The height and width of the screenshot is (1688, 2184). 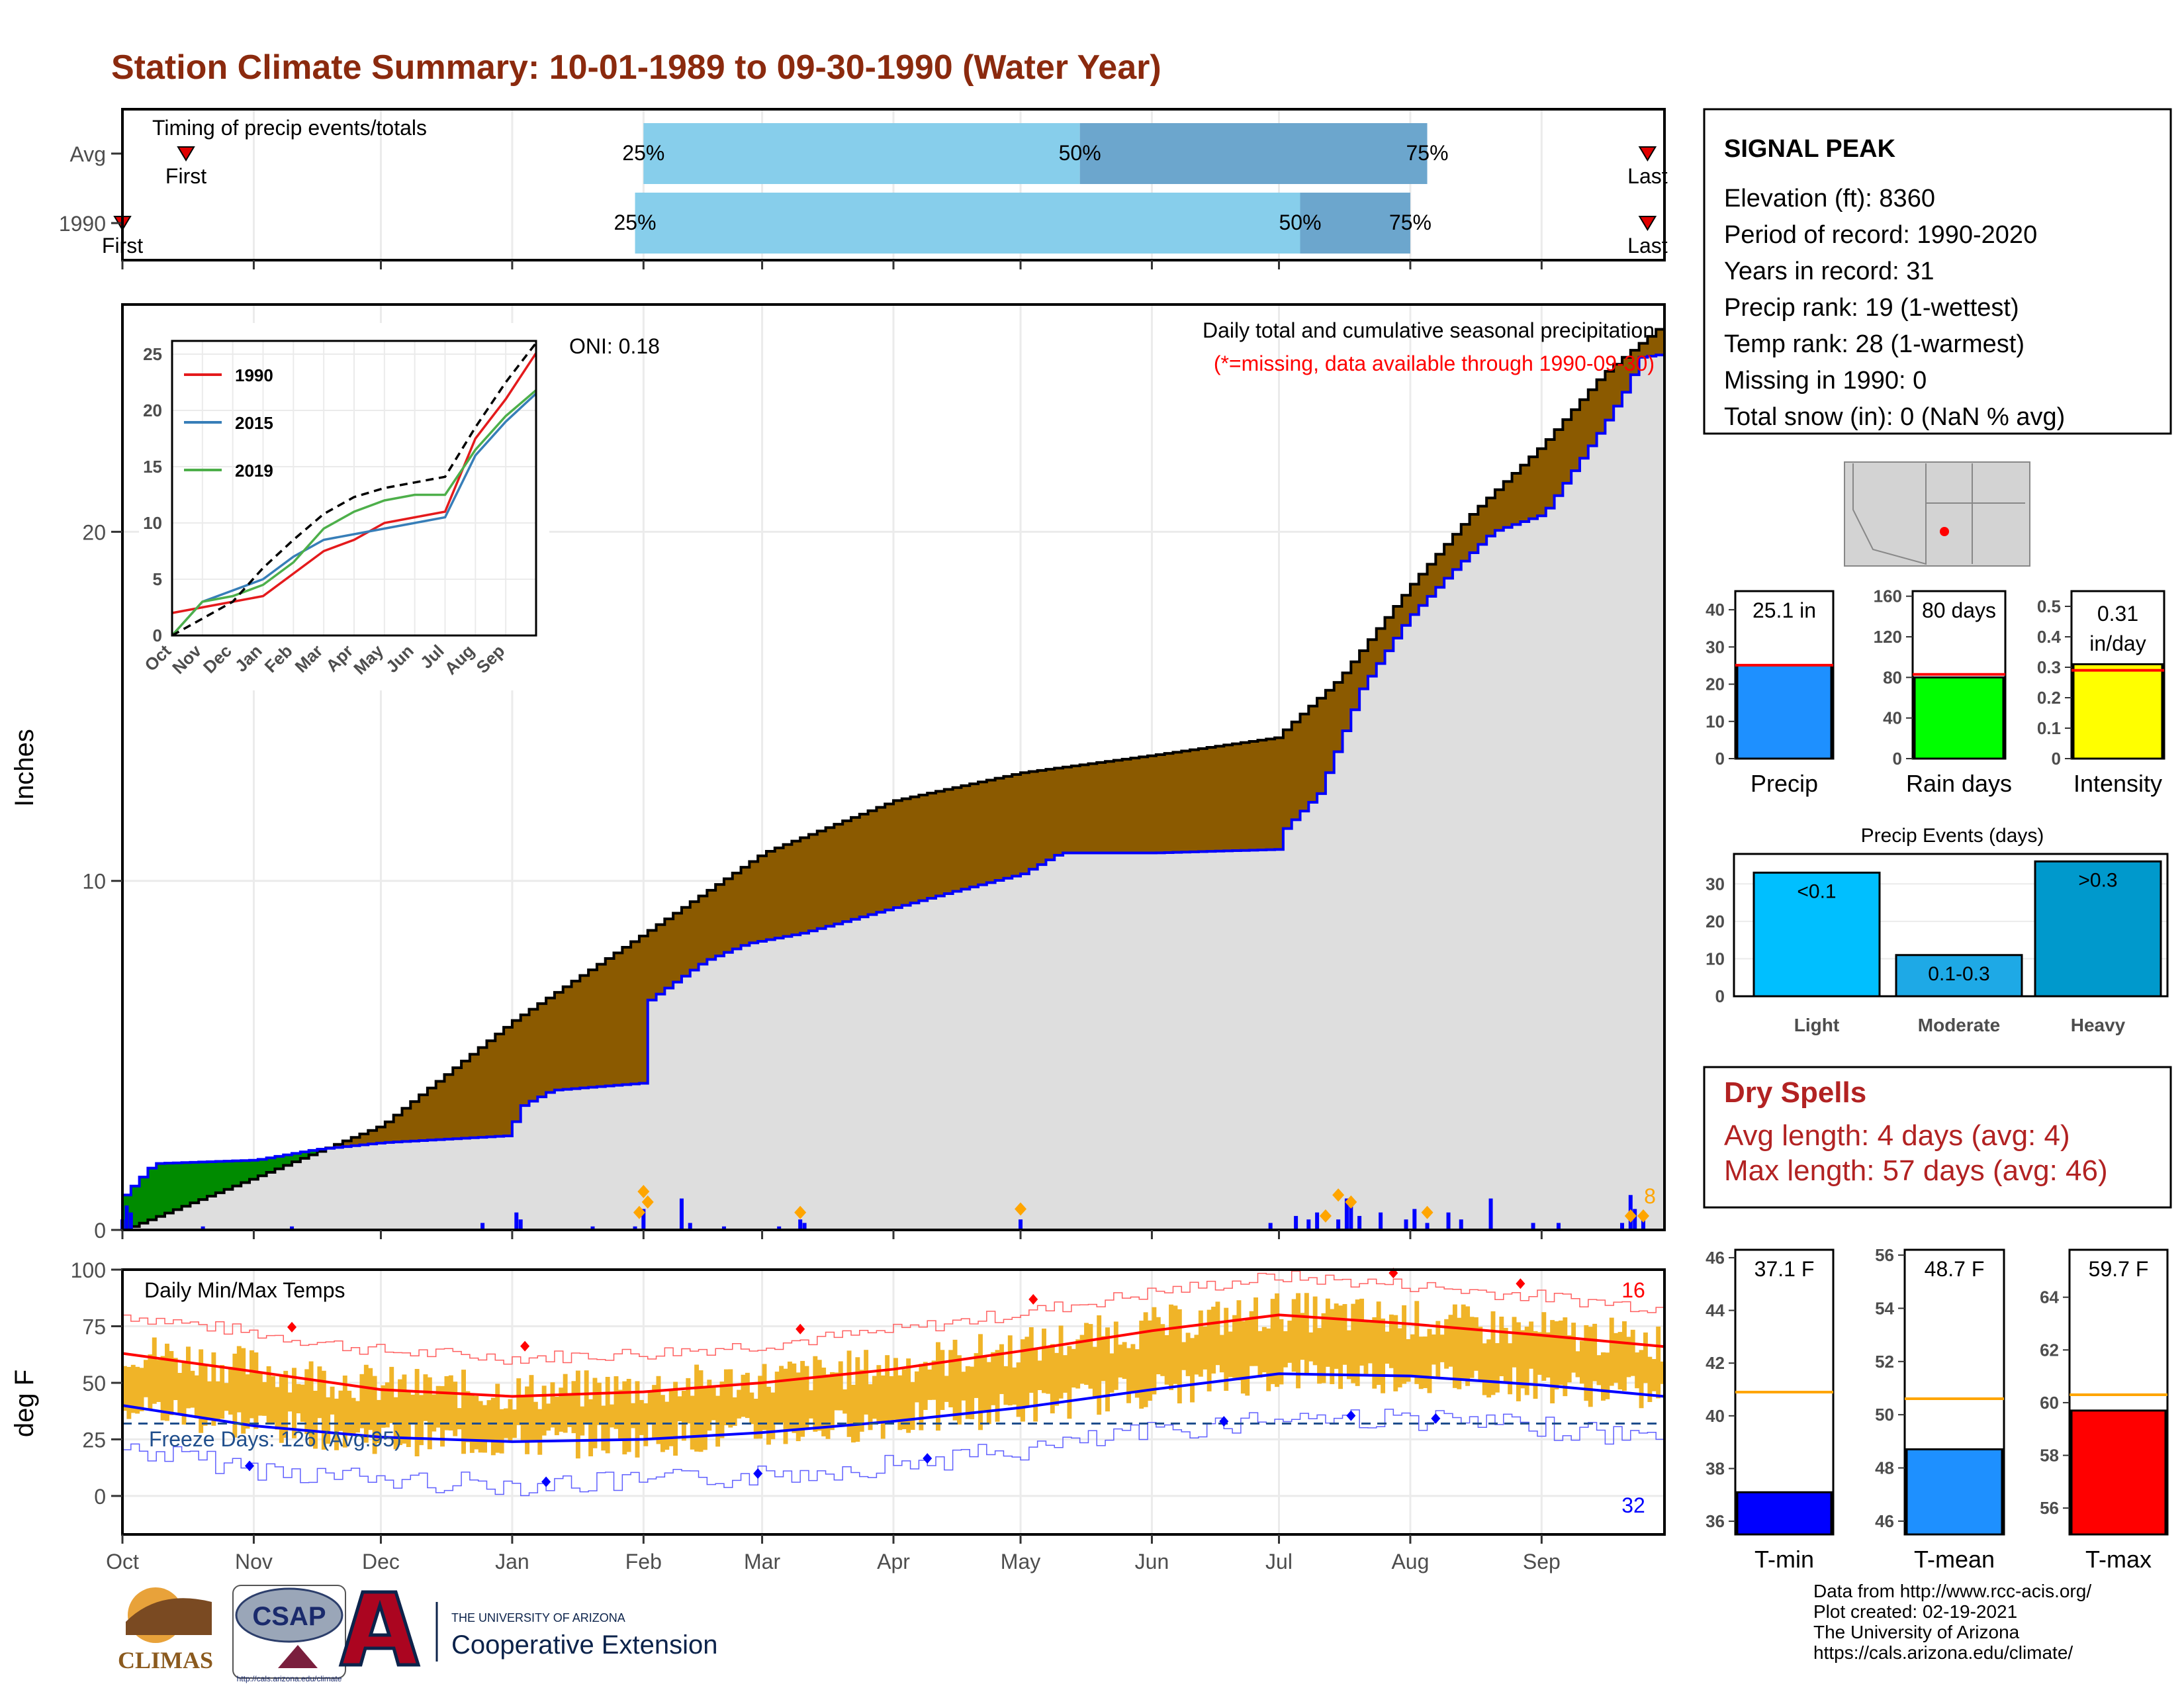 I want to click on rain-days-y-tick-label: 120, so click(x=1888, y=637).